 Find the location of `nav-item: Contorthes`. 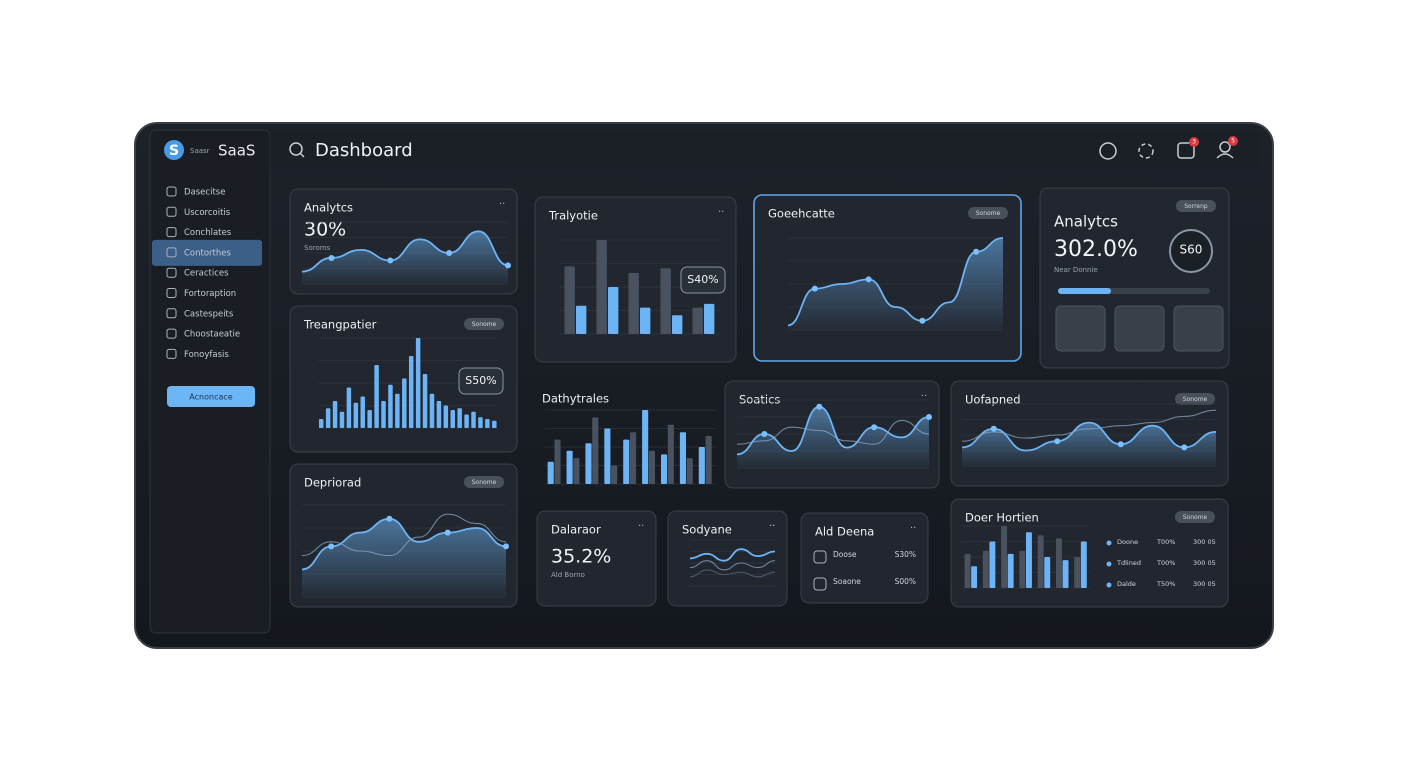

nav-item: Contorthes is located at coordinates (208, 253).